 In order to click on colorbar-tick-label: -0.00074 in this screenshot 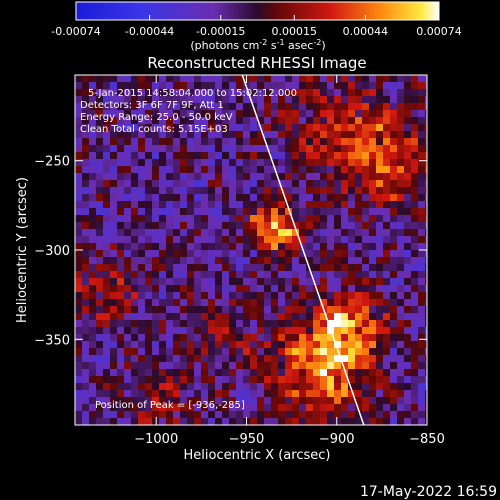, I will do `click(75, 31)`.